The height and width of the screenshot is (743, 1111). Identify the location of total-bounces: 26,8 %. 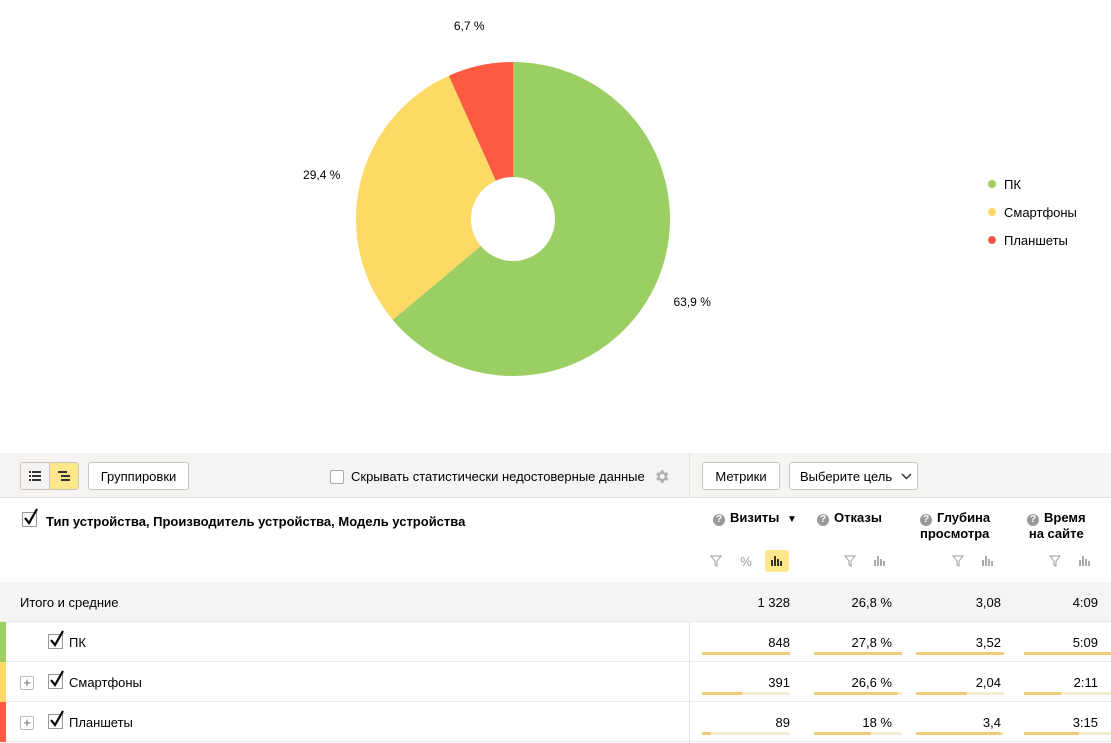
(871, 602).